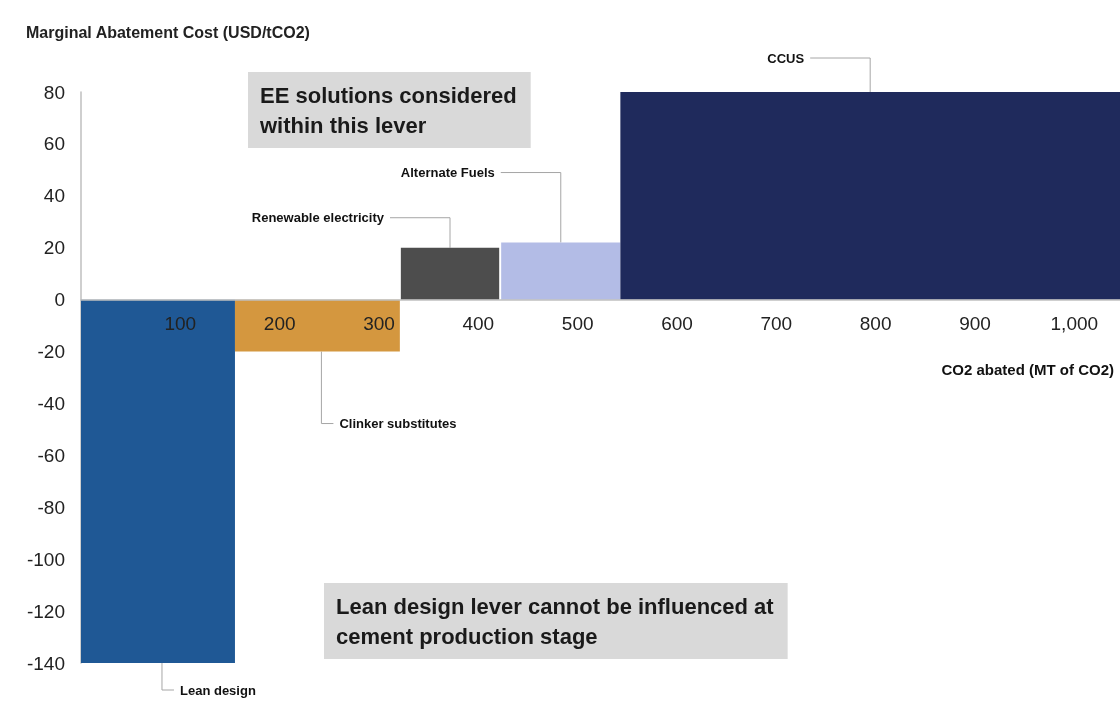 The image size is (1120, 701). Describe the element at coordinates (59, 300) in the screenshot. I see `y-tick-label: 0` at that location.